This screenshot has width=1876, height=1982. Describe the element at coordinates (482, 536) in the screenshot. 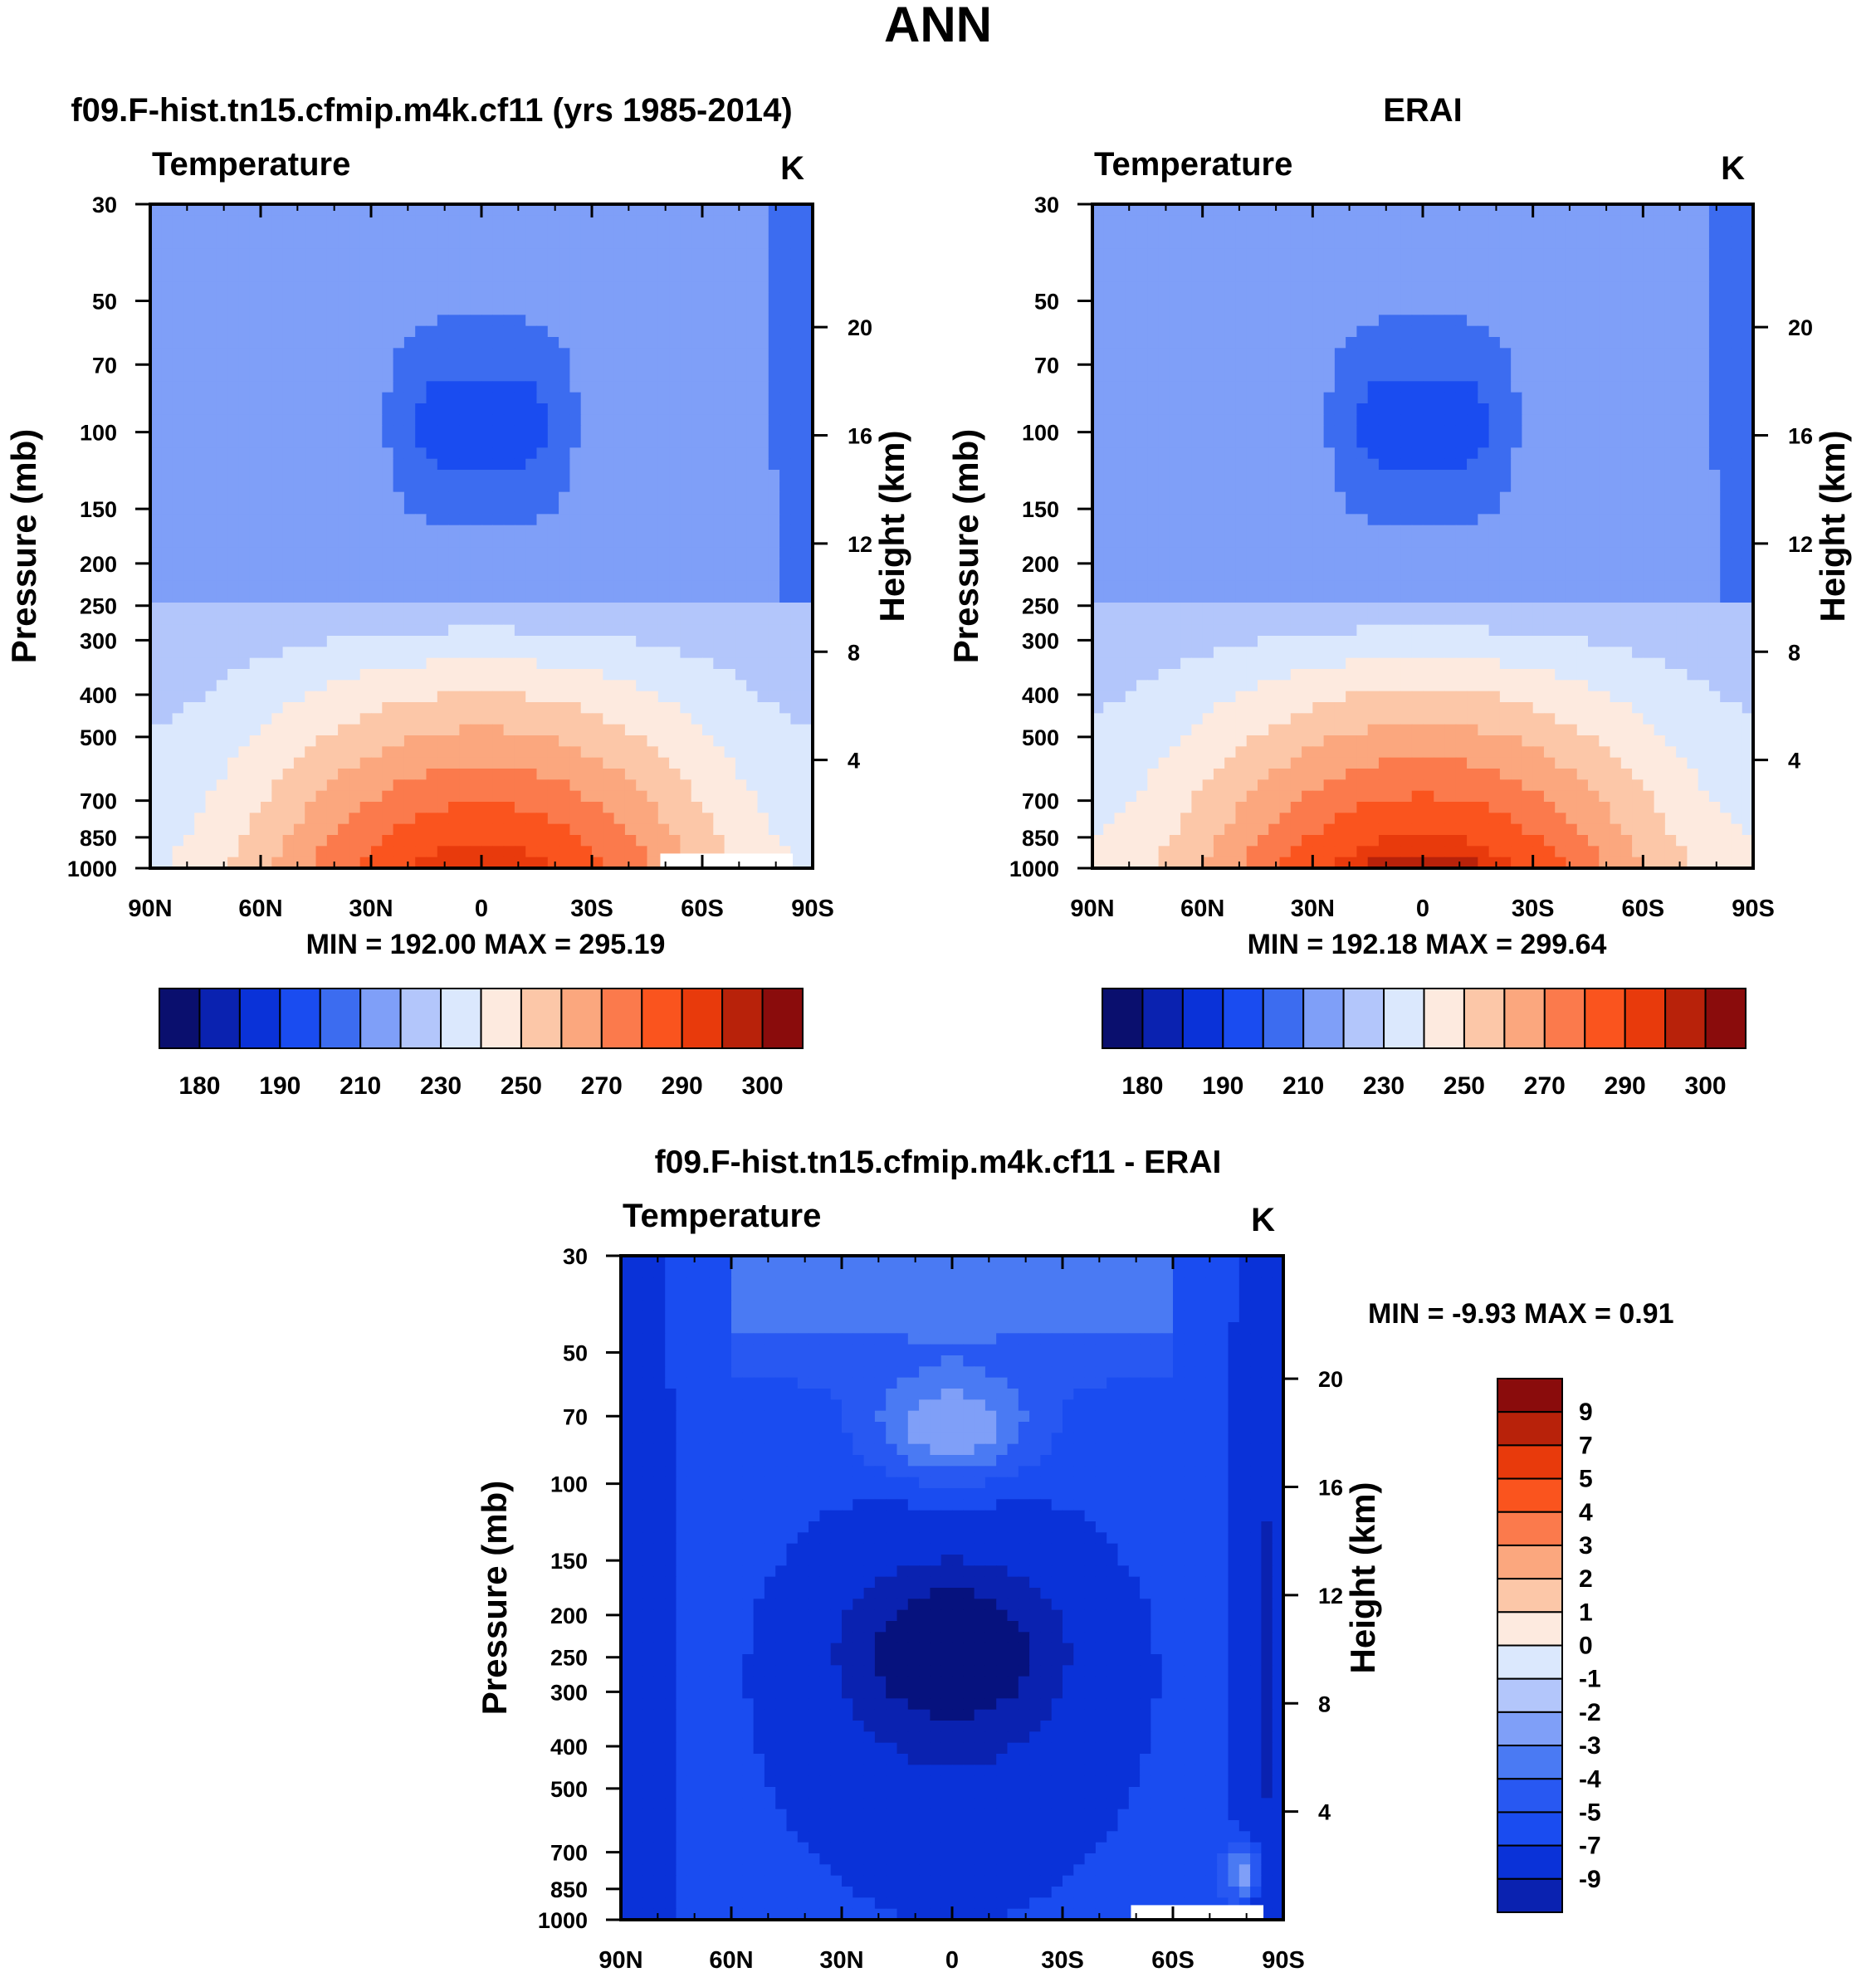

I see `contour-field` at that location.